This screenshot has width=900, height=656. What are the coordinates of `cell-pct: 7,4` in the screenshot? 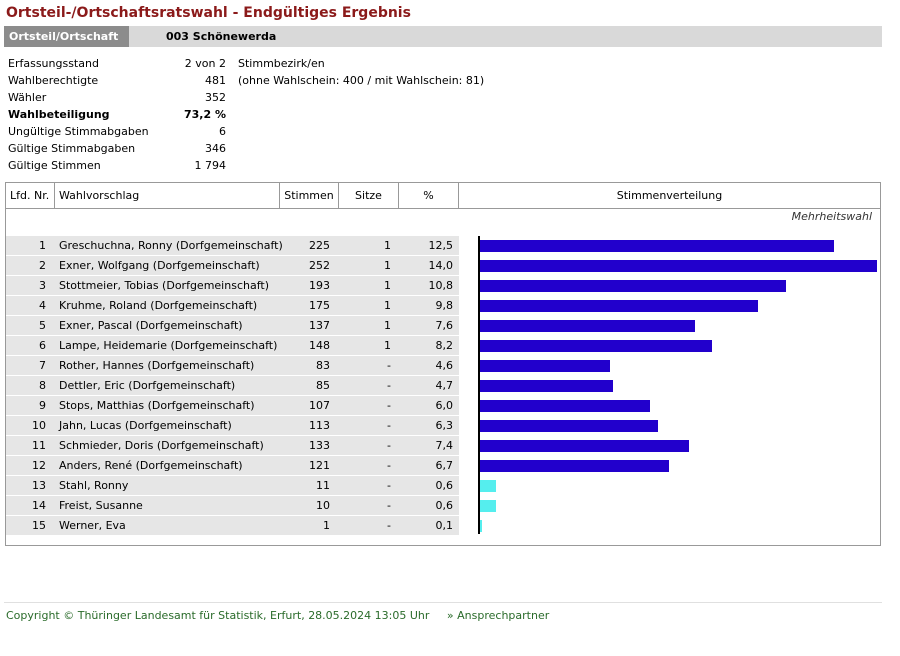 It's located at (444, 445).